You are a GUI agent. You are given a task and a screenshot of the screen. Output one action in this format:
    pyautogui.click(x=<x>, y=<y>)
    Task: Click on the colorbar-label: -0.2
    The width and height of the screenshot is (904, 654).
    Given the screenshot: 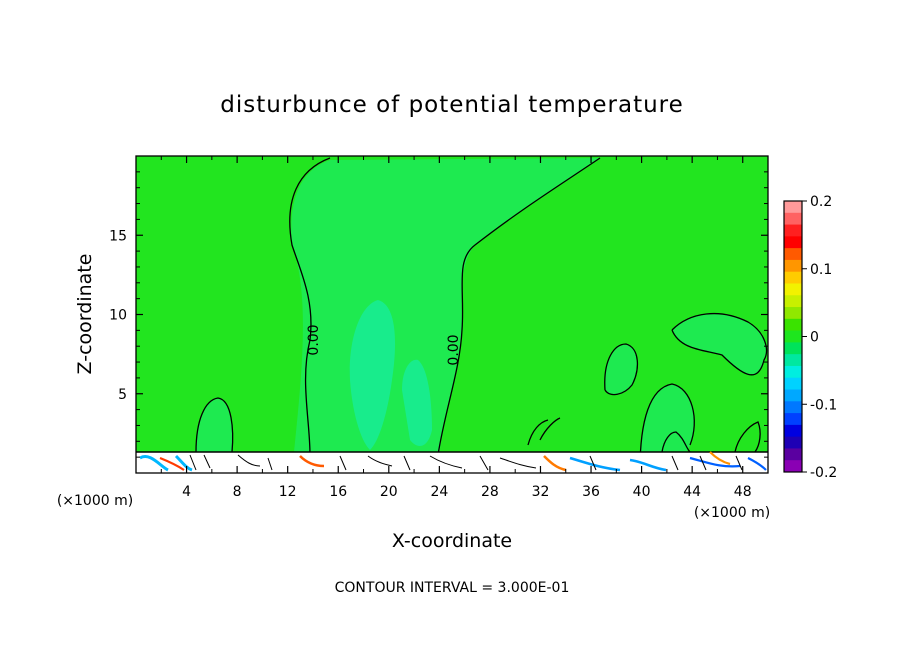 What is the action you would take?
    pyautogui.click(x=823, y=473)
    